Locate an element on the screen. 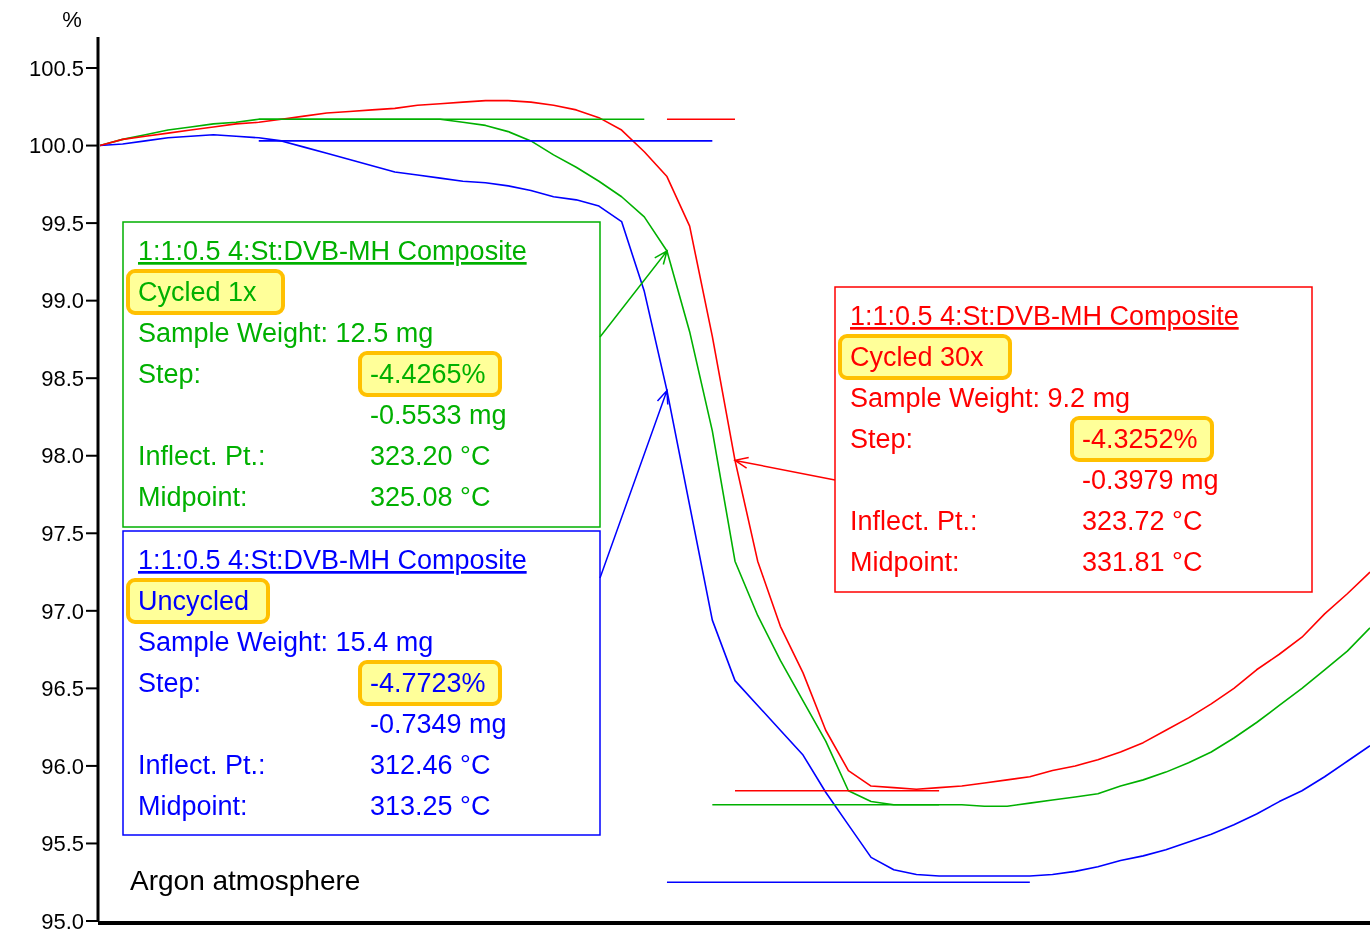 The height and width of the screenshot is (934, 1370). y-tick-label: 98.5 is located at coordinates (62, 378).